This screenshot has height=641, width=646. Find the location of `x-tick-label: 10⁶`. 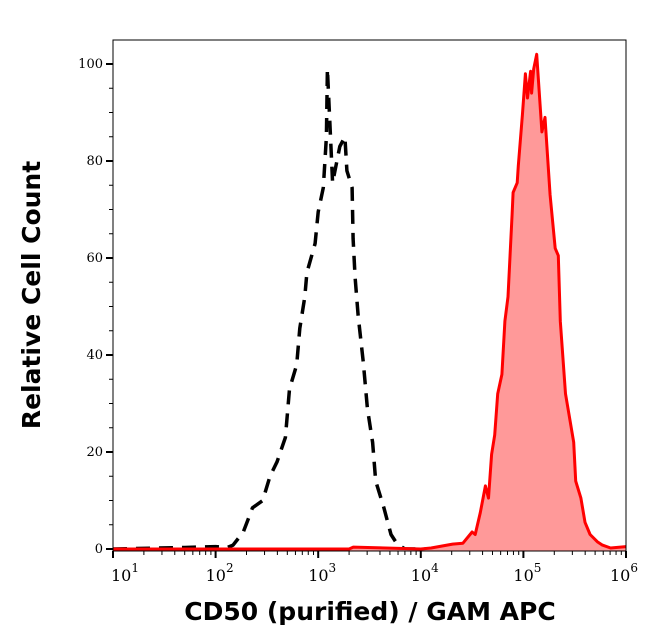

x-tick-label: 10⁶ is located at coordinates (624, 573).